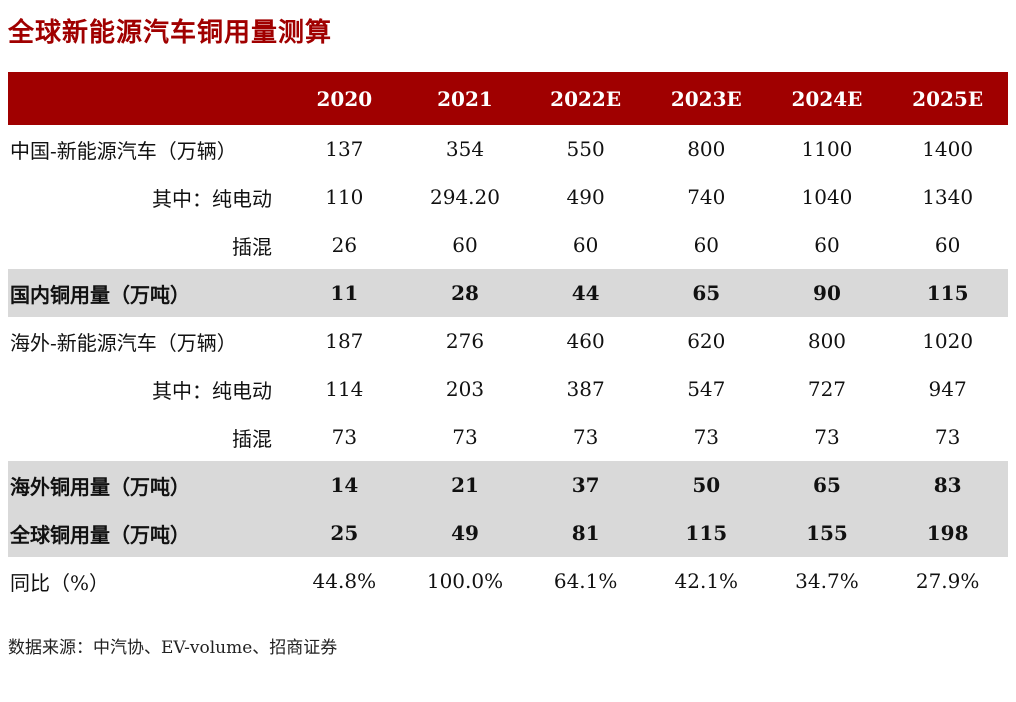 The width and height of the screenshot is (1016, 702). What do you see at coordinates (827, 581) in the screenshot?
I see `table-cell: 34.7%` at bounding box center [827, 581].